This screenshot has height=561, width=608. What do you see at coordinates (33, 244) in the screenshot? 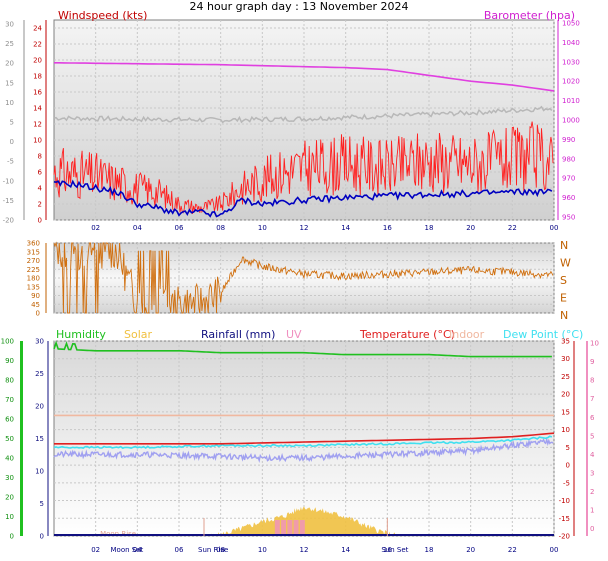
I see `y-left-tick: 360` at bounding box center [33, 244].